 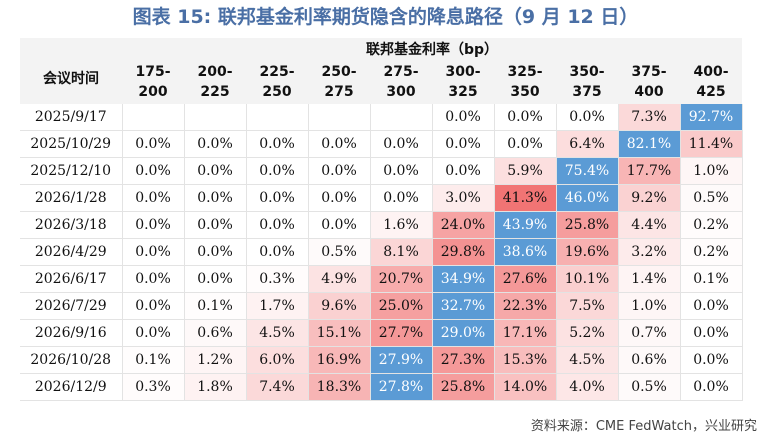 What do you see at coordinates (71, 171) in the screenshot?
I see `meeting-date: 2025/12/10` at bounding box center [71, 171].